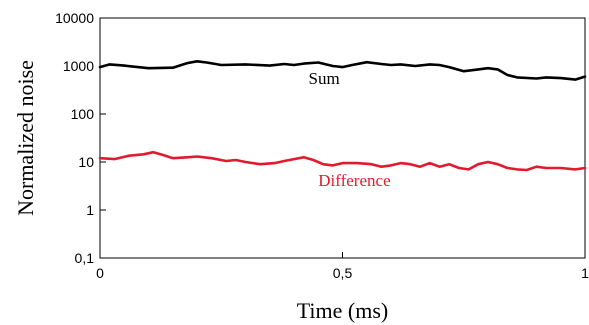 This screenshot has width=589, height=325. What do you see at coordinates (354, 180) in the screenshot?
I see `series-label-difference: Difference` at bounding box center [354, 180].